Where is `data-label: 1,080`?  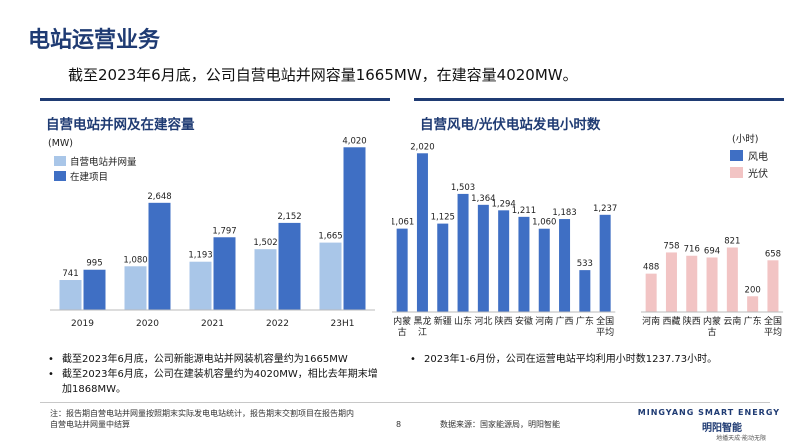
data-label: 1,080 is located at coordinates (135, 260).